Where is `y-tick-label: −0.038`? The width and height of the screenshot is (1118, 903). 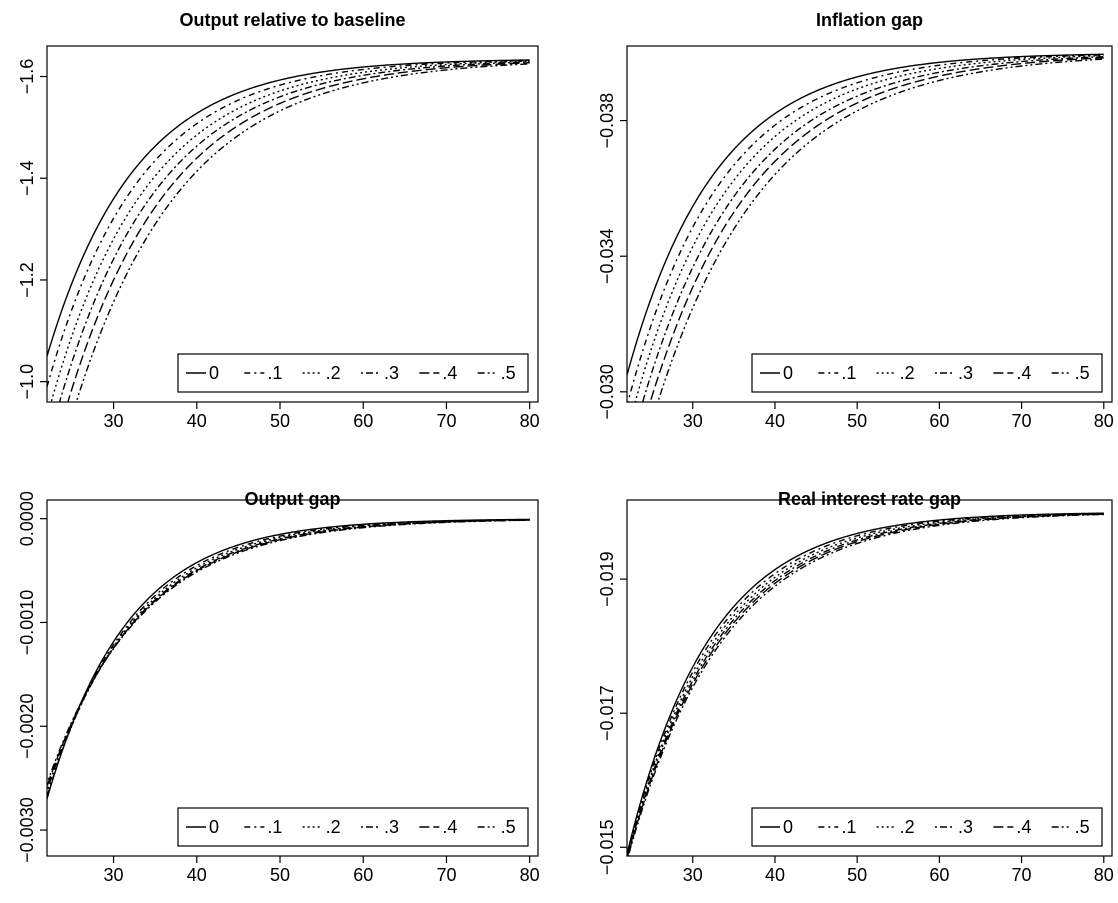 y-tick-label: −0.038 is located at coordinates (607, 121).